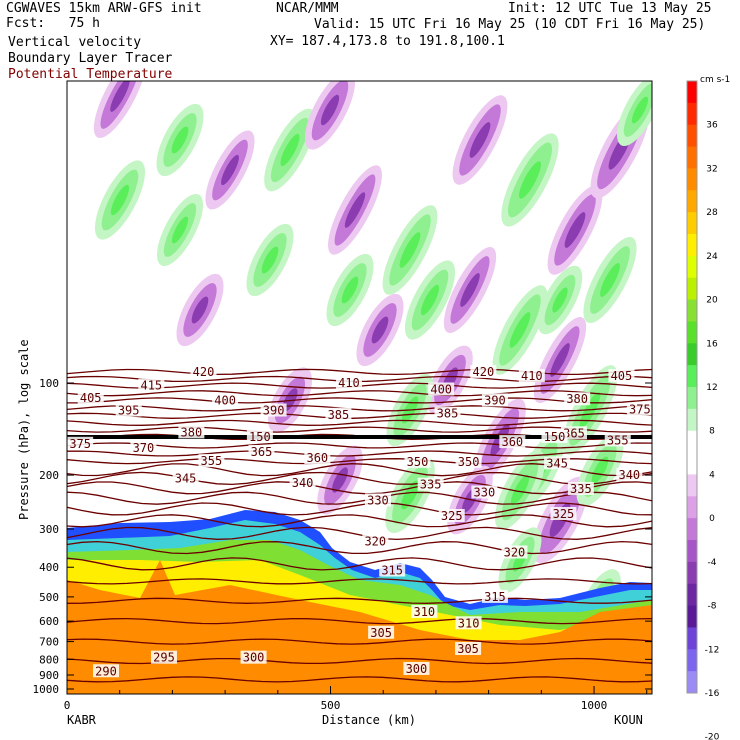 The height and width of the screenshot is (740, 740). What do you see at coordinates (359, 627) in the screenshot?
I see `tracer-orange` at bounding box center [359, 627].